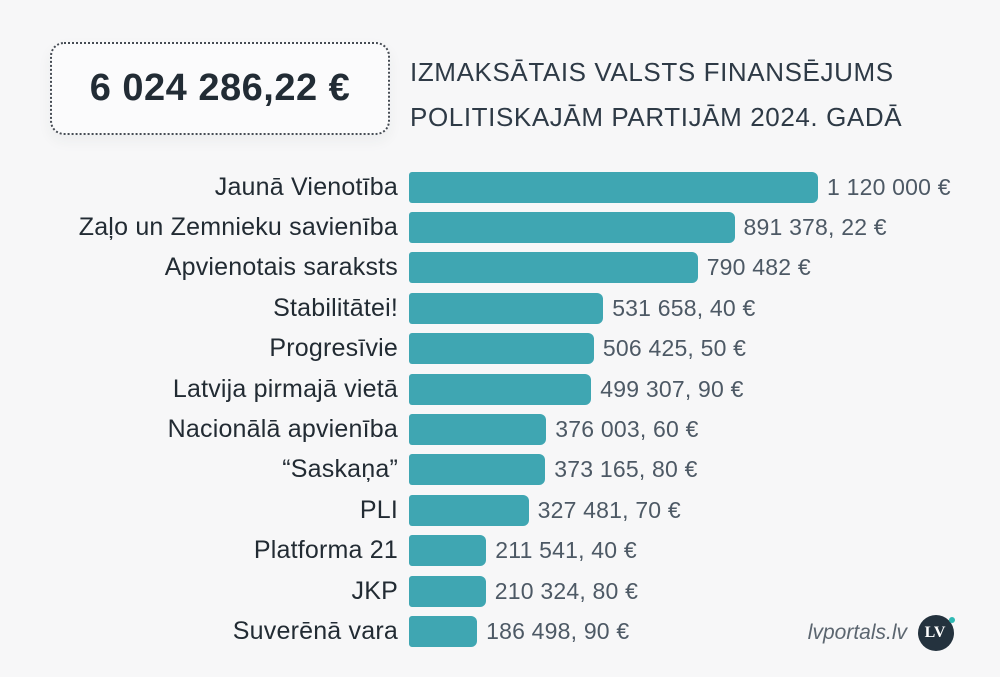  Describe the element at coordinates (374, 590) in the screenshot. I see `category-label: JKP` at that location.